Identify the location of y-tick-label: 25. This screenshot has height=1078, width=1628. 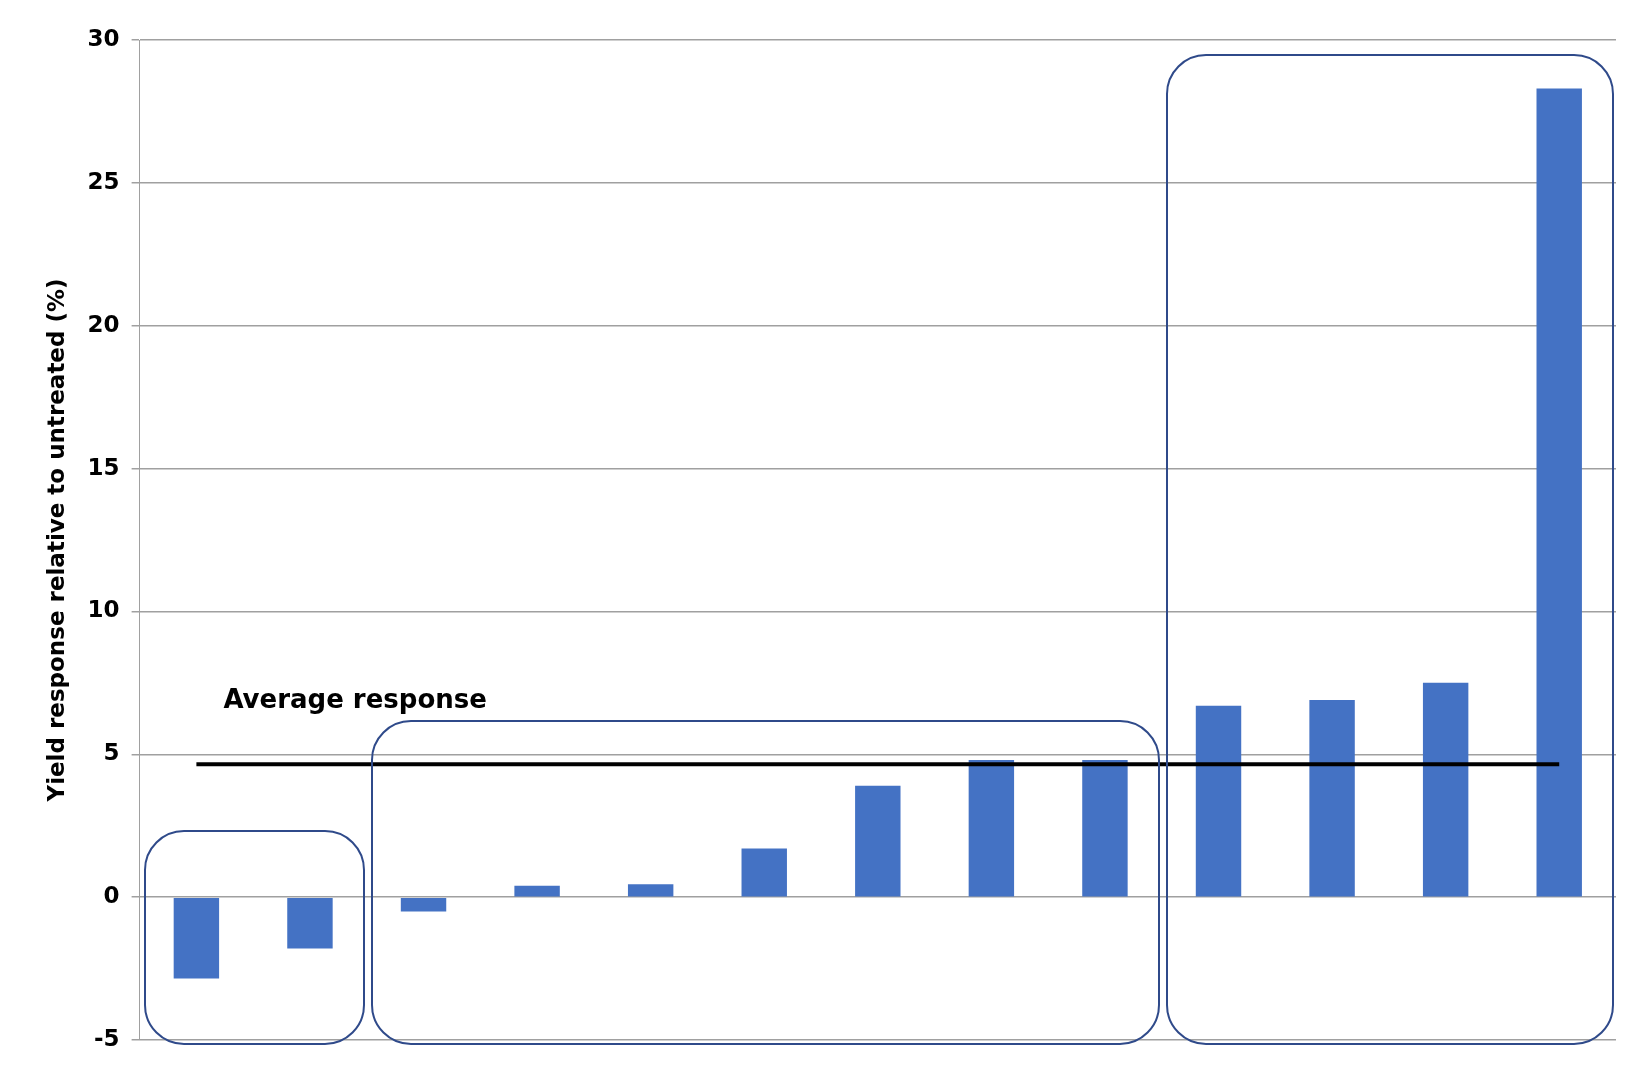
(103, 180).